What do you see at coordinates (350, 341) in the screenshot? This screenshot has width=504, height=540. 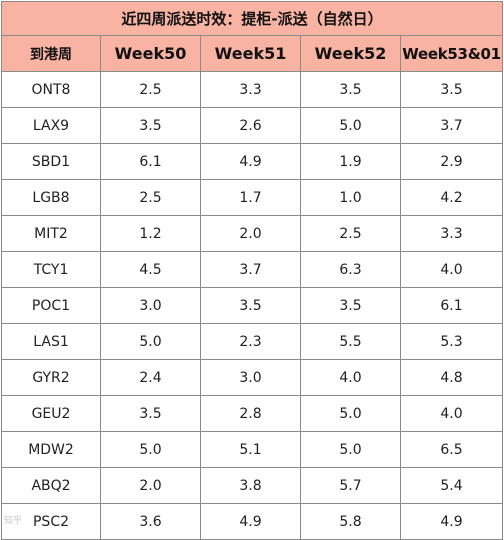 I see `value-cell: 5.5` at bounding box center [350, 341].